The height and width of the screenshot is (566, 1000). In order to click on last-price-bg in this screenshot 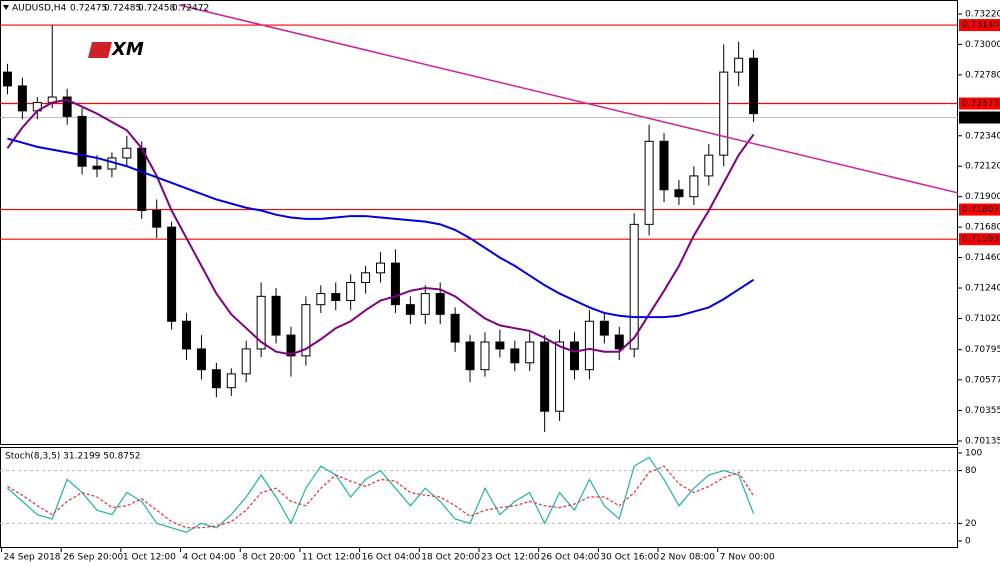, I will do `click(979, 117)`.